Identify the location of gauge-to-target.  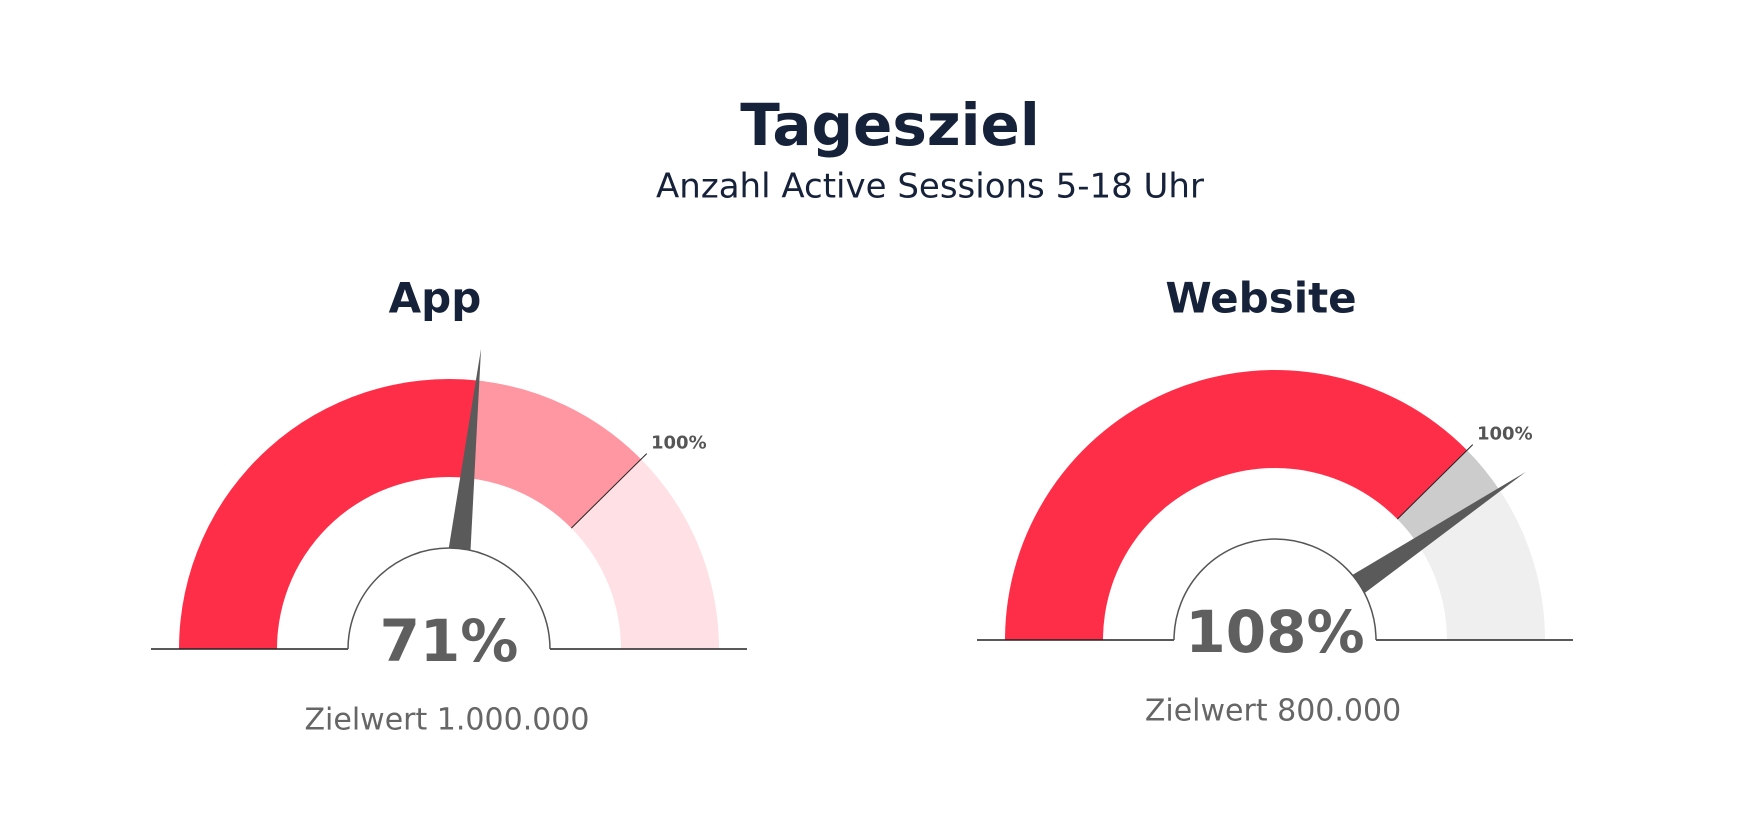
(554, 454).